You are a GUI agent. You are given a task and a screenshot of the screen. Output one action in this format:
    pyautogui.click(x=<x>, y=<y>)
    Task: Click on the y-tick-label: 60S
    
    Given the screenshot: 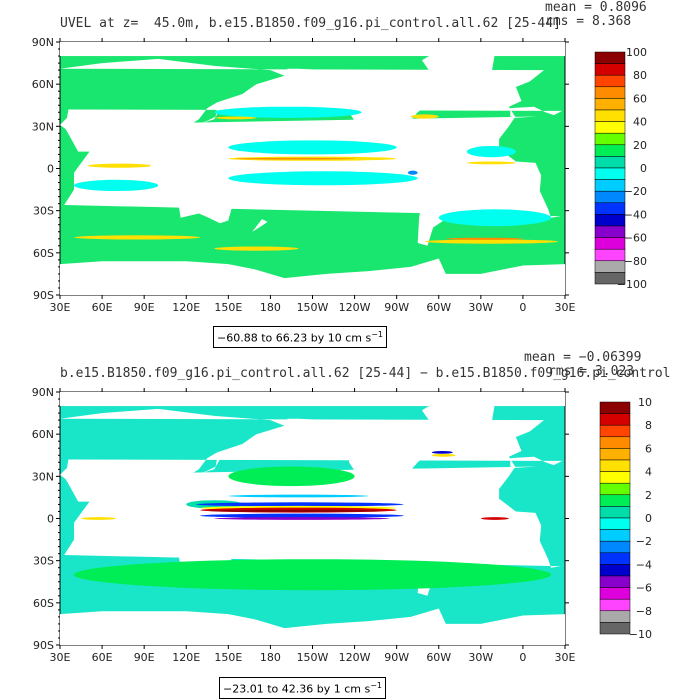 What is the action you would take?
    pyautogui.click(x=43, y=253)
    